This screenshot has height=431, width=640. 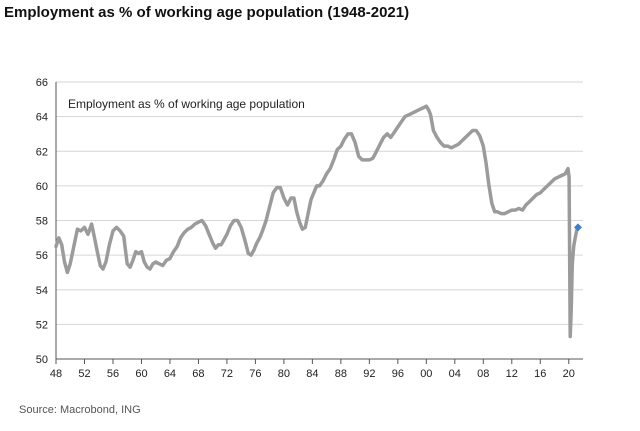 What do you see at coordinates (42, 83) in the screenshot?
I see `y-tick-label: 66` at bounding box center [42, 83].